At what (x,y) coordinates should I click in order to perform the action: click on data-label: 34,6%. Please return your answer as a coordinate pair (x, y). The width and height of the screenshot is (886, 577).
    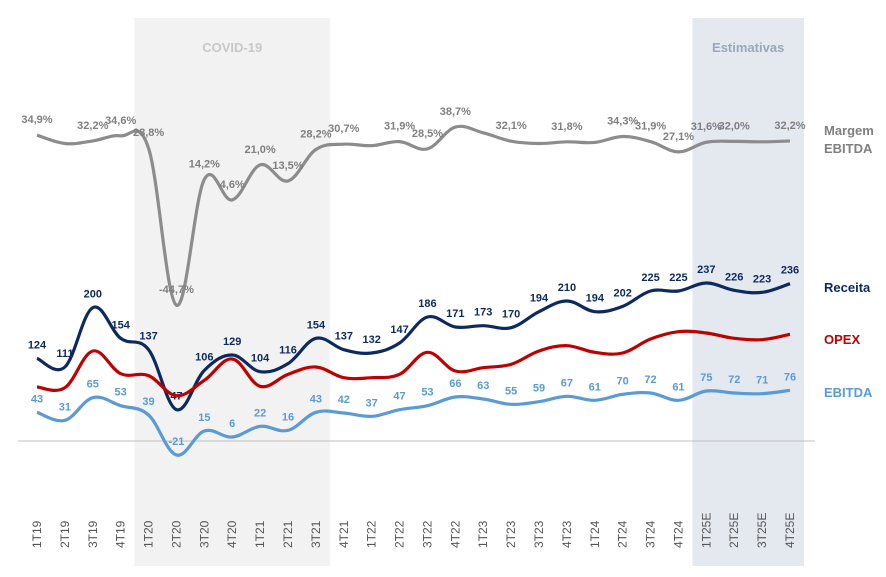
    Looking at the image, I should click on (120, 121).